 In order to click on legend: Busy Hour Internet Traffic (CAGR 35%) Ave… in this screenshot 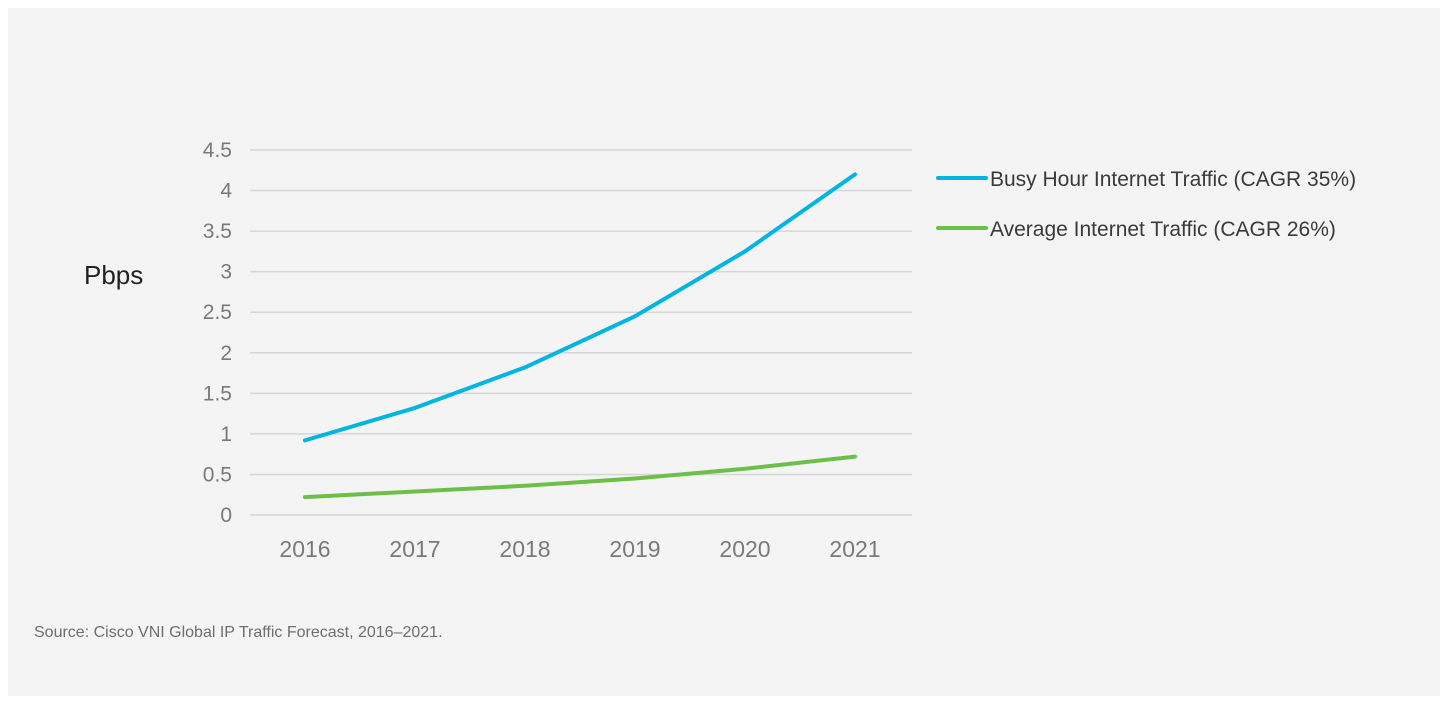, I will do `click(1146, 204)`.